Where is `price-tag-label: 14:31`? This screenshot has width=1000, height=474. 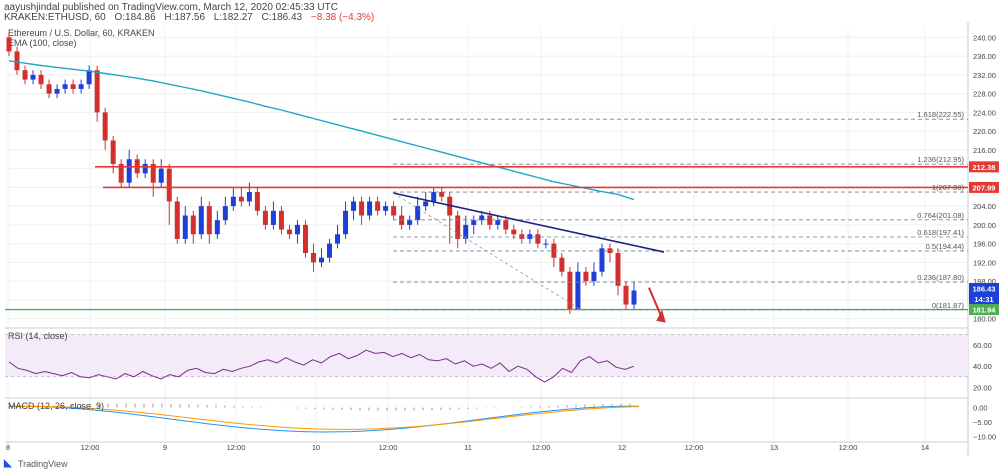 price-tag-label: 14:31 is located at coordinates (983, 299).